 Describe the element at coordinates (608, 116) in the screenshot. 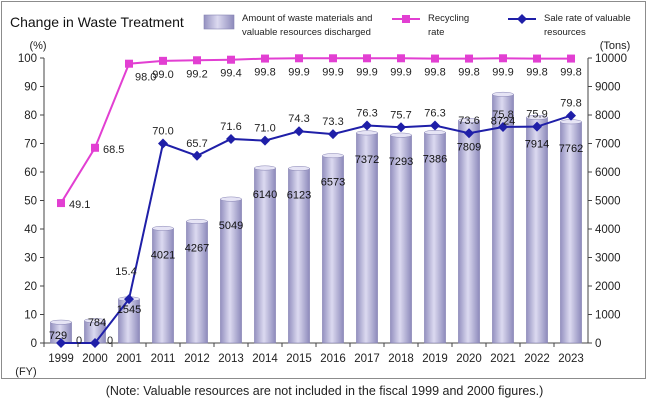

I see `y-tick-label-right: 8000` at that location.